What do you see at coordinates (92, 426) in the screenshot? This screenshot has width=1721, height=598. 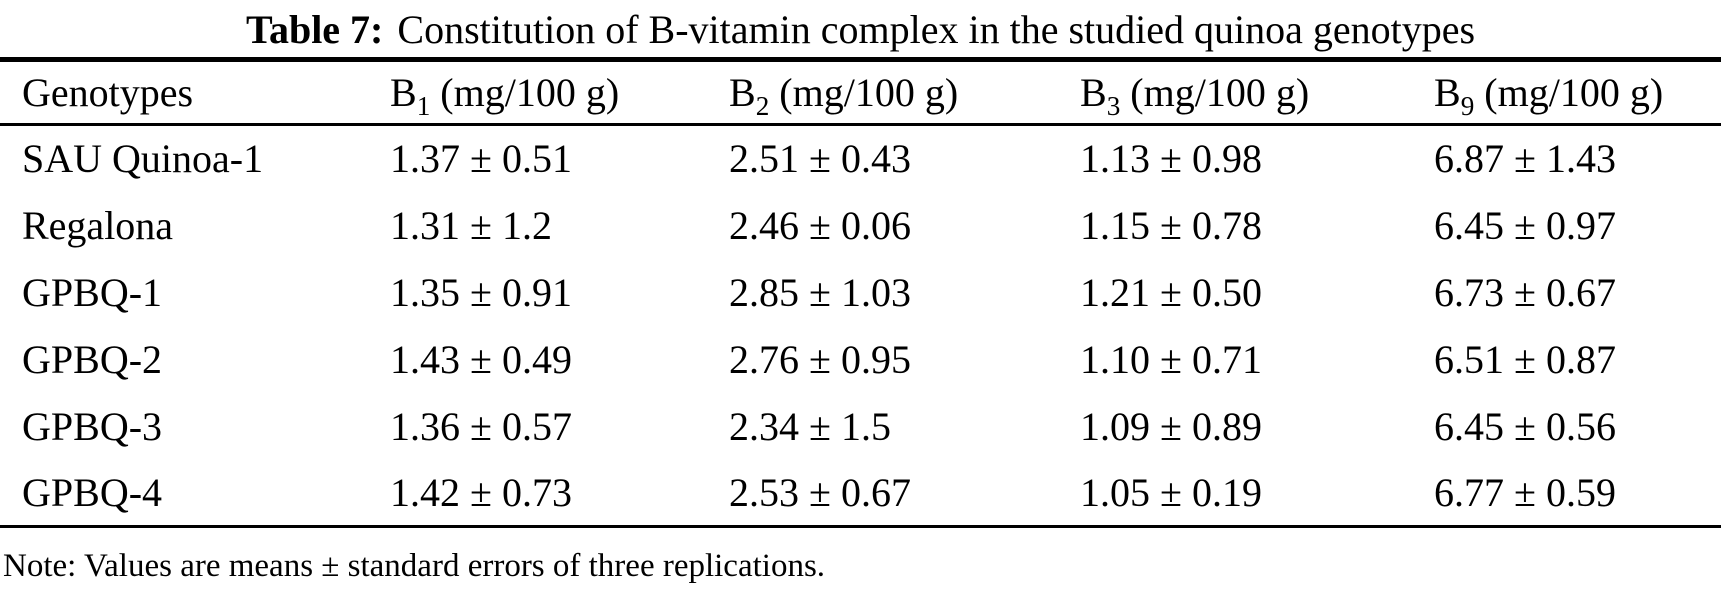 I see `genotype-cell: GPBQ-3` at bounding box center [92, 426].